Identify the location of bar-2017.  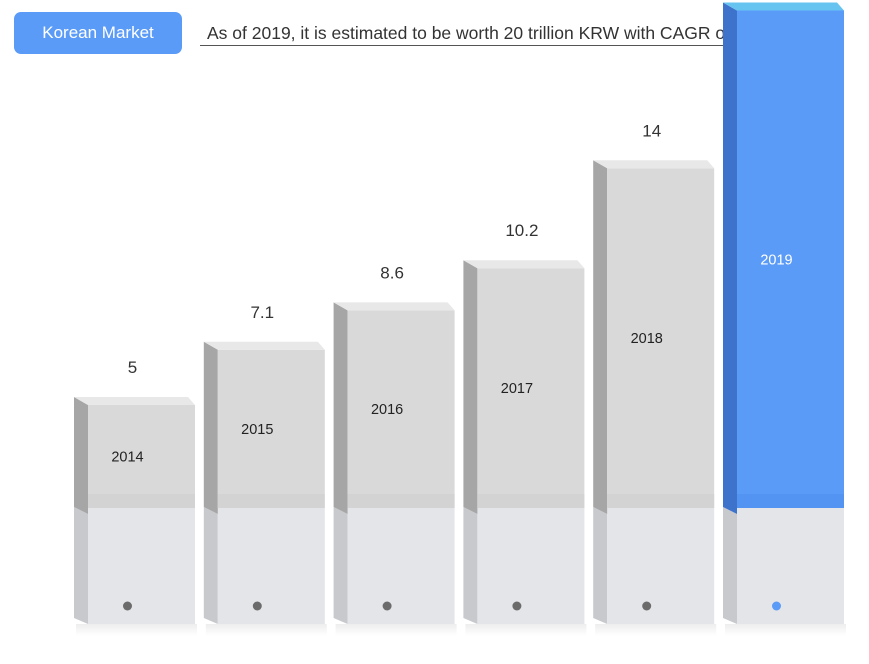
(525, 448).